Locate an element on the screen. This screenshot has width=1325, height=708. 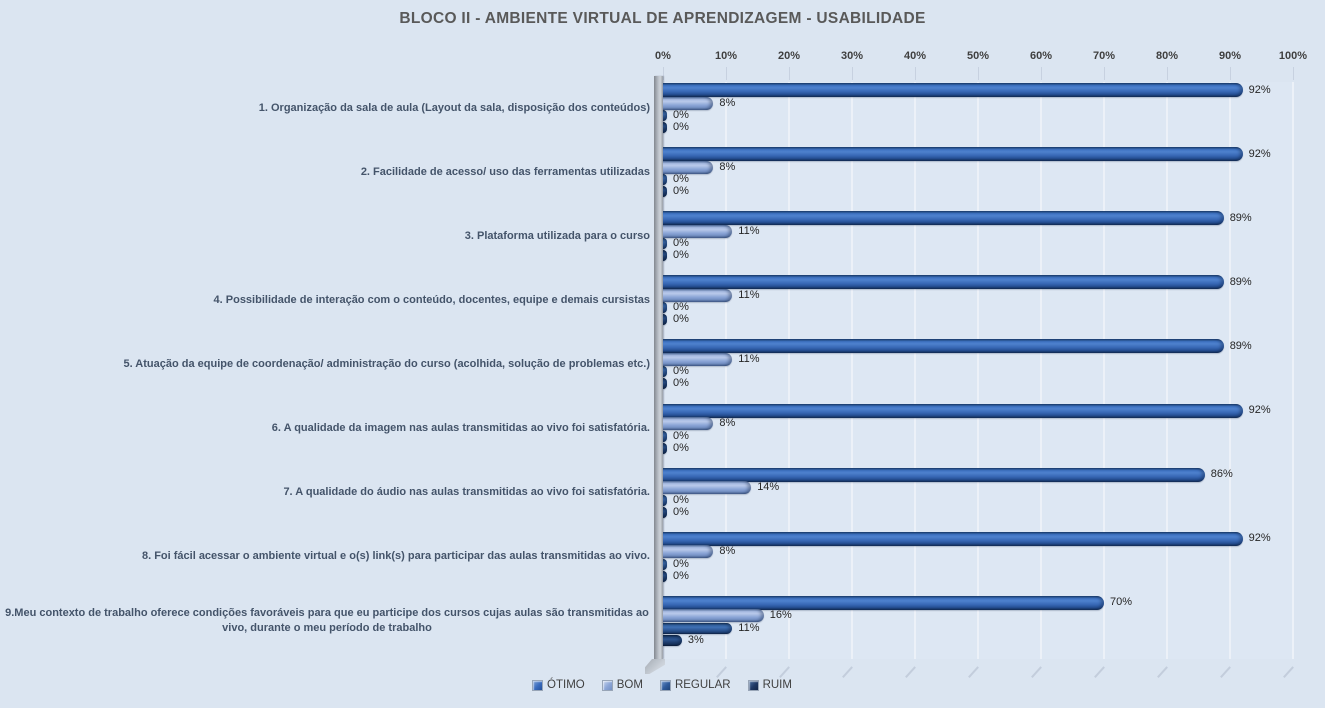
x-axis-tick-label: 0% is located at coordinates (663, 56).